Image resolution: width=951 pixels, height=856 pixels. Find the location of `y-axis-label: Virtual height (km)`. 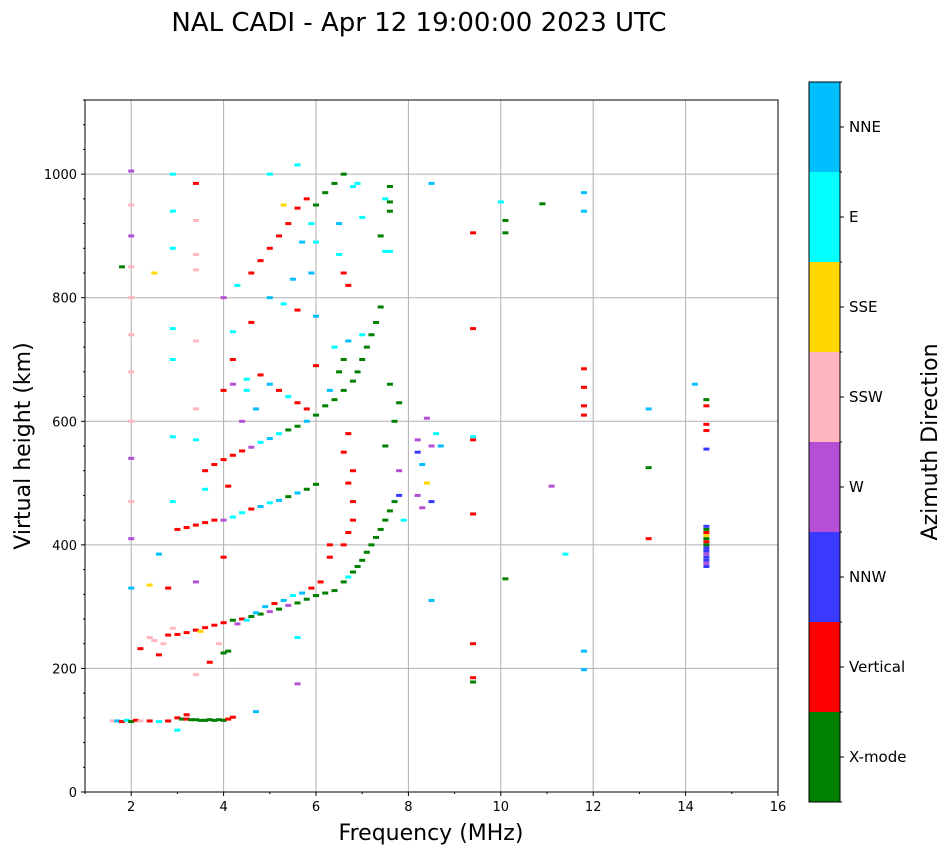

y-axis-label: Virtual height (km) is located at coordinates (23, 445).